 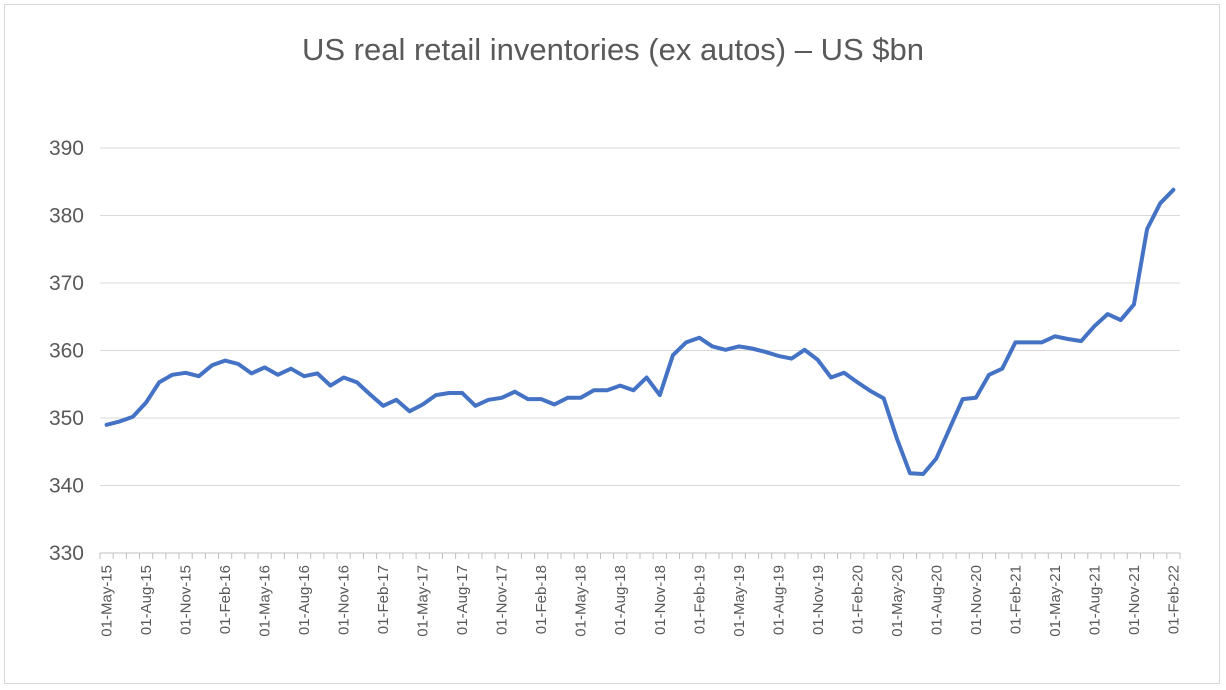 I want to click on x-tick-label: 01-Feb-19, so click(x=699, y=599).